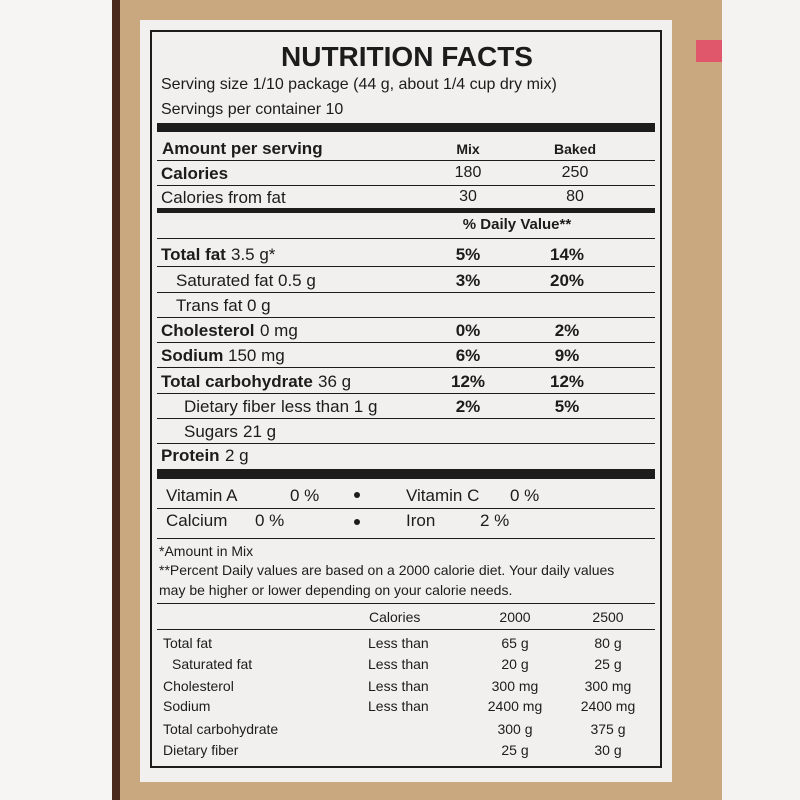  Describe the element at coordinates (608, 643) in the screenshot. I see `reference-value: 80 g` at that location.